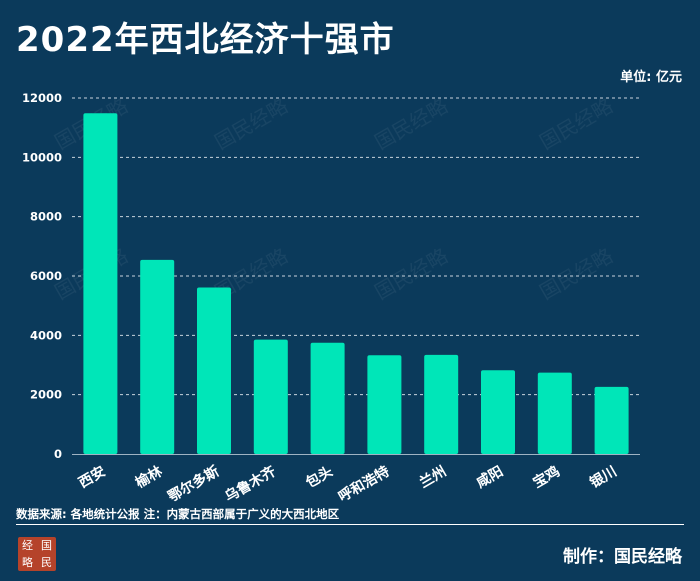  I want to click on x-axis-labels: 西安 榆林 鄂尔多斯 乌鲁木齐 包头 呼和浩特 兰州 咸阳 宝鸡 银川, so click(348, 483).